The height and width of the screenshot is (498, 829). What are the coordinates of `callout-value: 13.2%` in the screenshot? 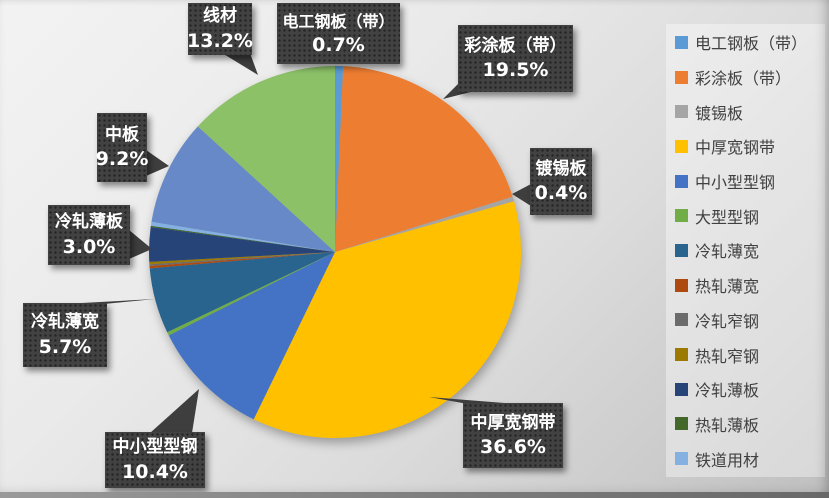 It's located at (220, 40).